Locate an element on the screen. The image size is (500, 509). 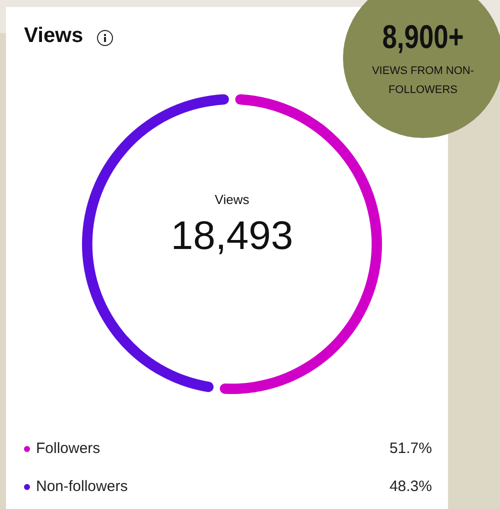
text: 8,900+ is located at coordinates (423, 37).